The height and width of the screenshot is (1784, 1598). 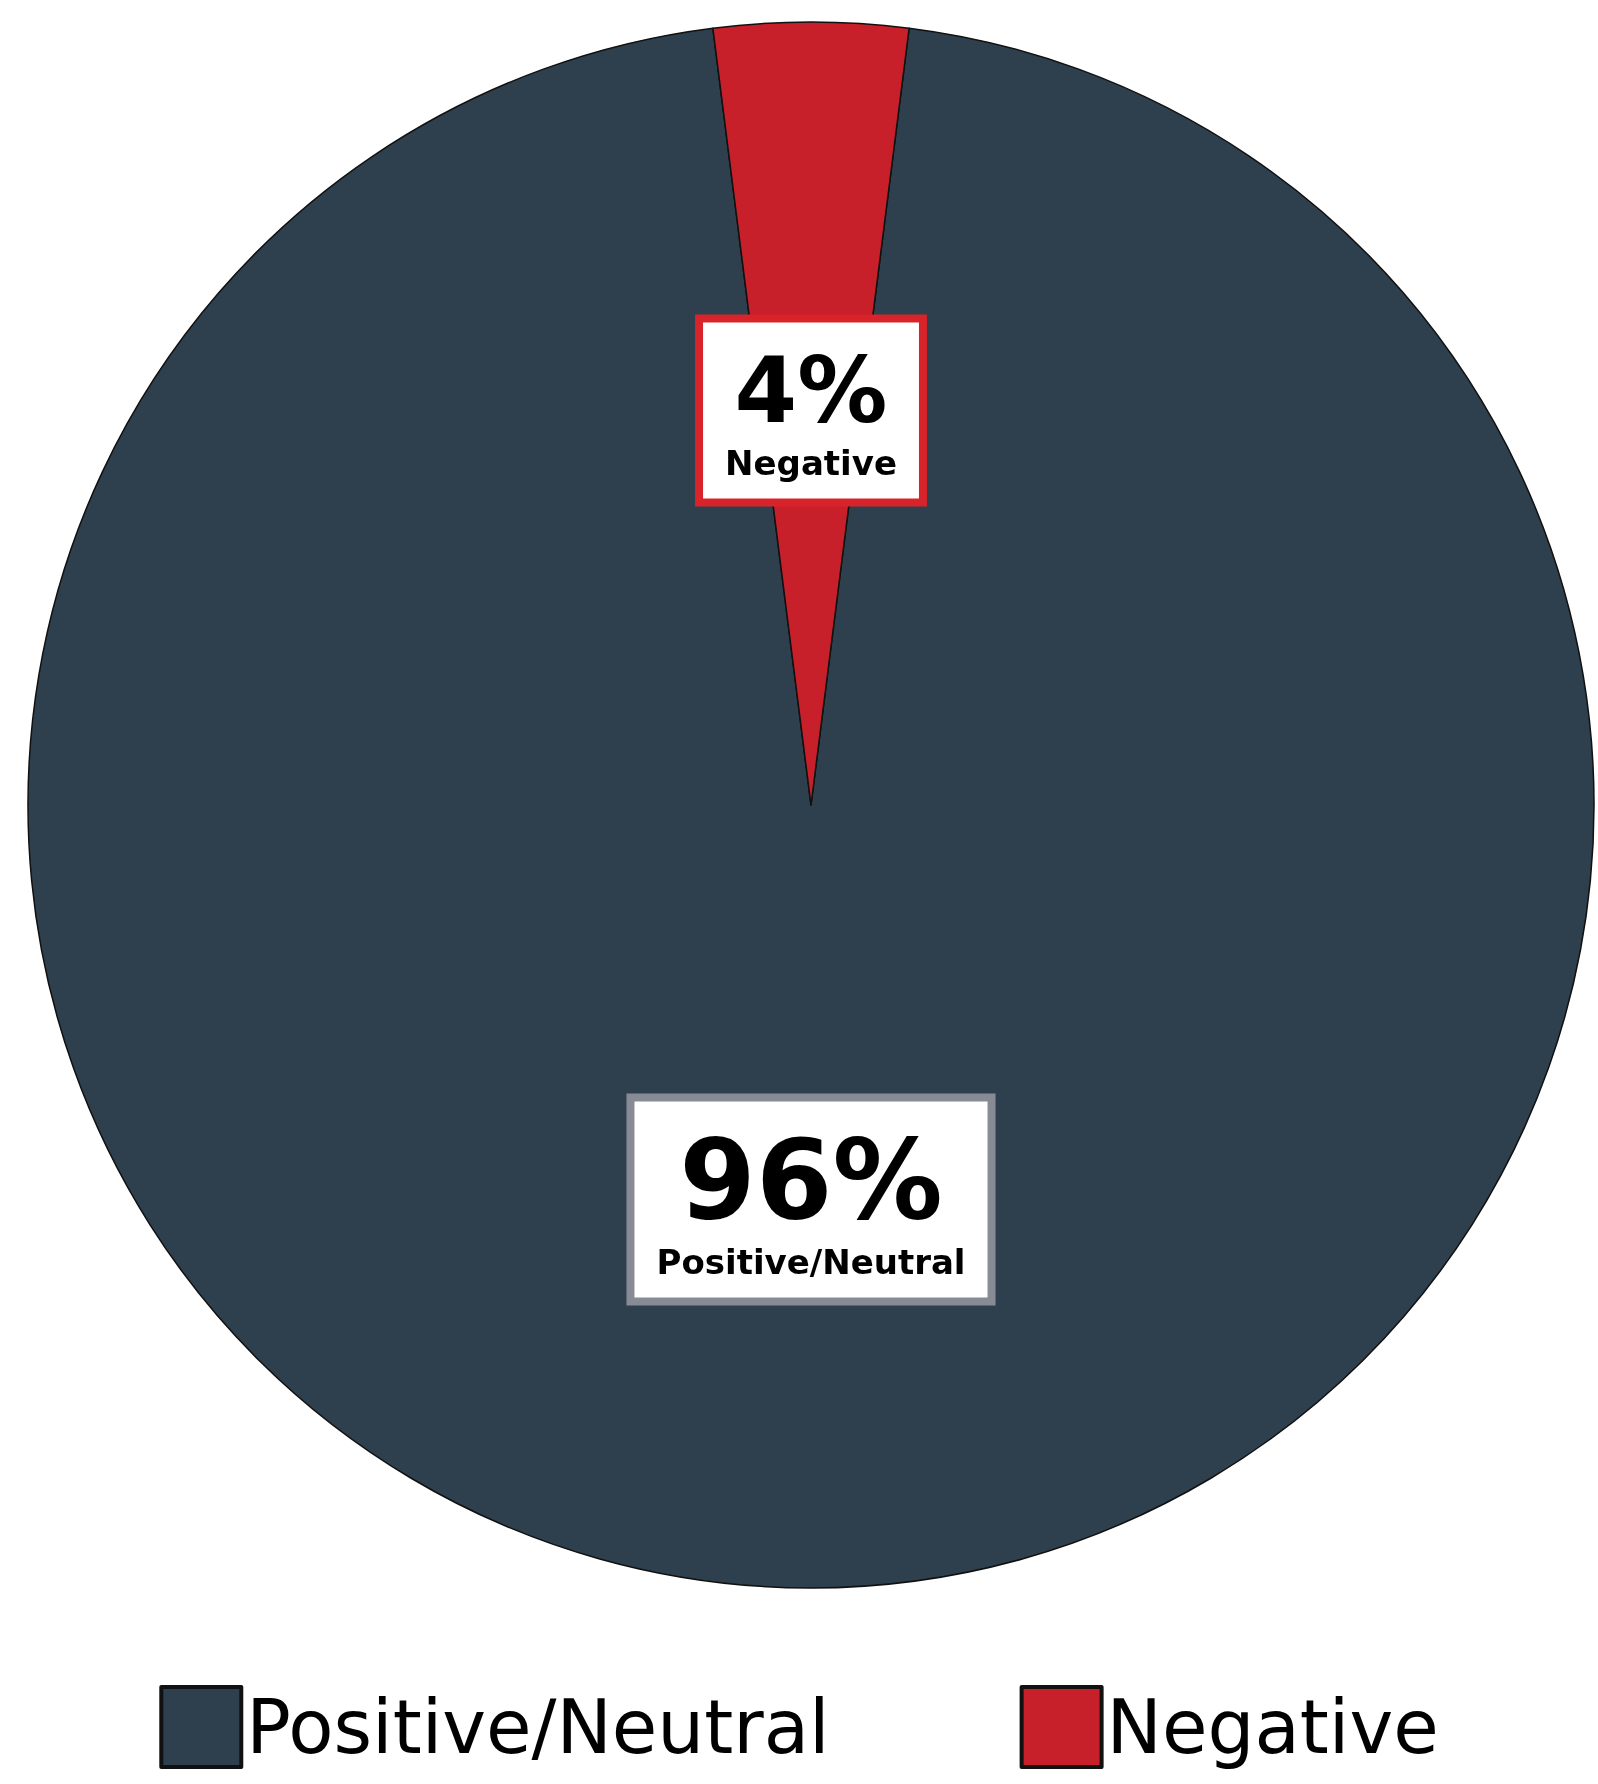 I want to click on data-label: 96%, so click(x=811, y=1179).